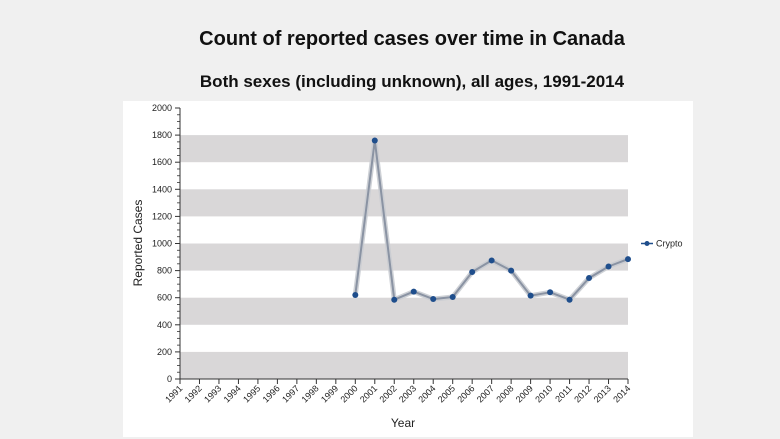 This screenshot has height=439, width=780. I want to click on x-tick-label: 1996, so click(271, 393).